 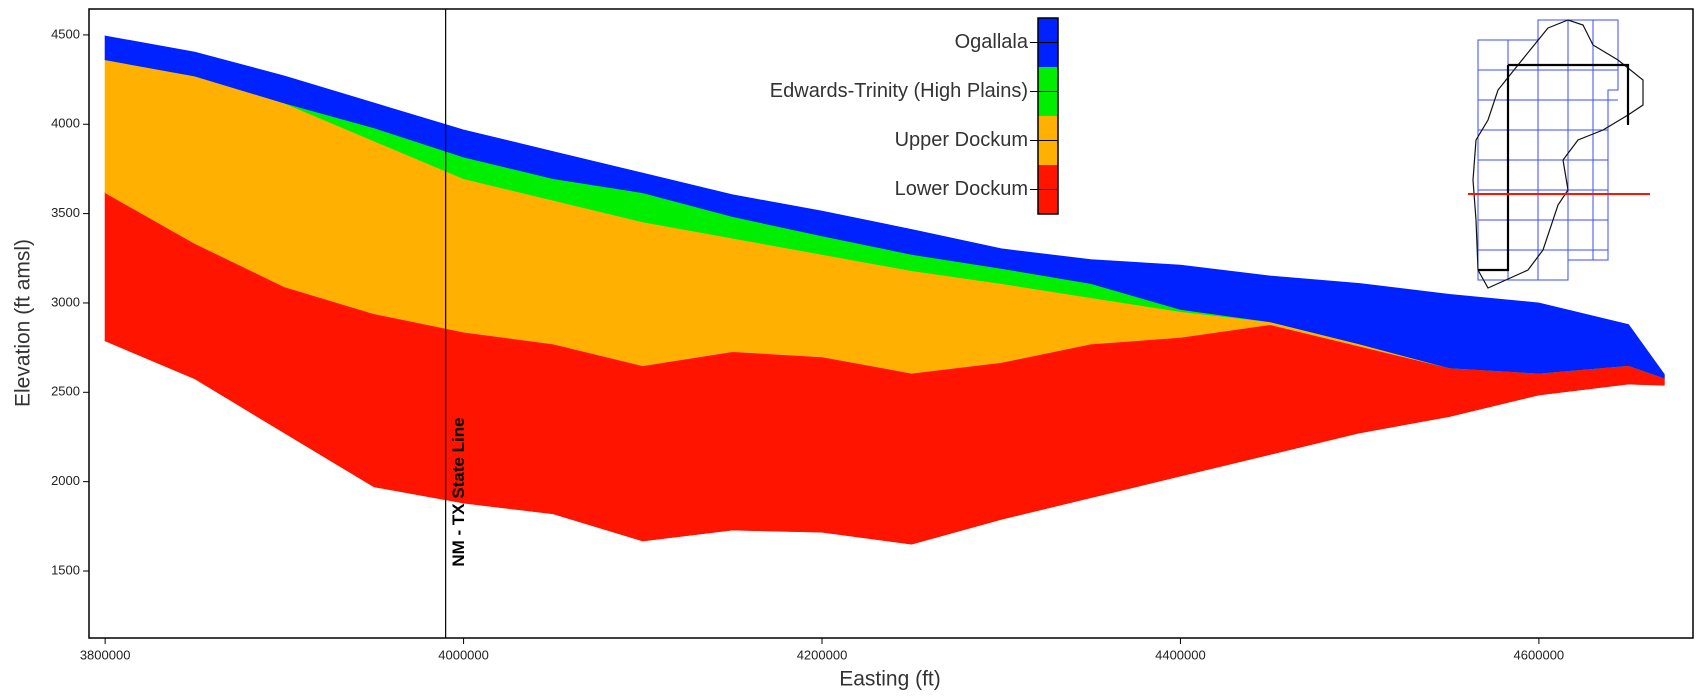 I want to click on legend-frame, so click(x=1048, y=116).